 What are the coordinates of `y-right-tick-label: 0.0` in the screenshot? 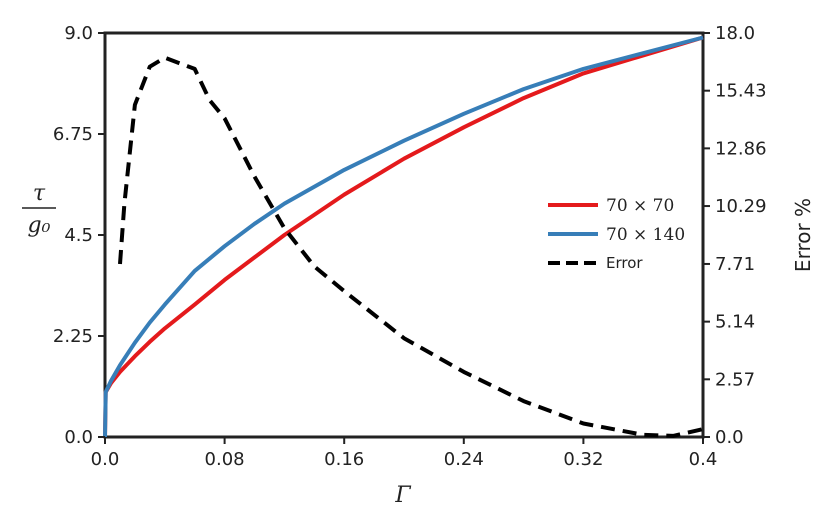 It's located at (729, 437).